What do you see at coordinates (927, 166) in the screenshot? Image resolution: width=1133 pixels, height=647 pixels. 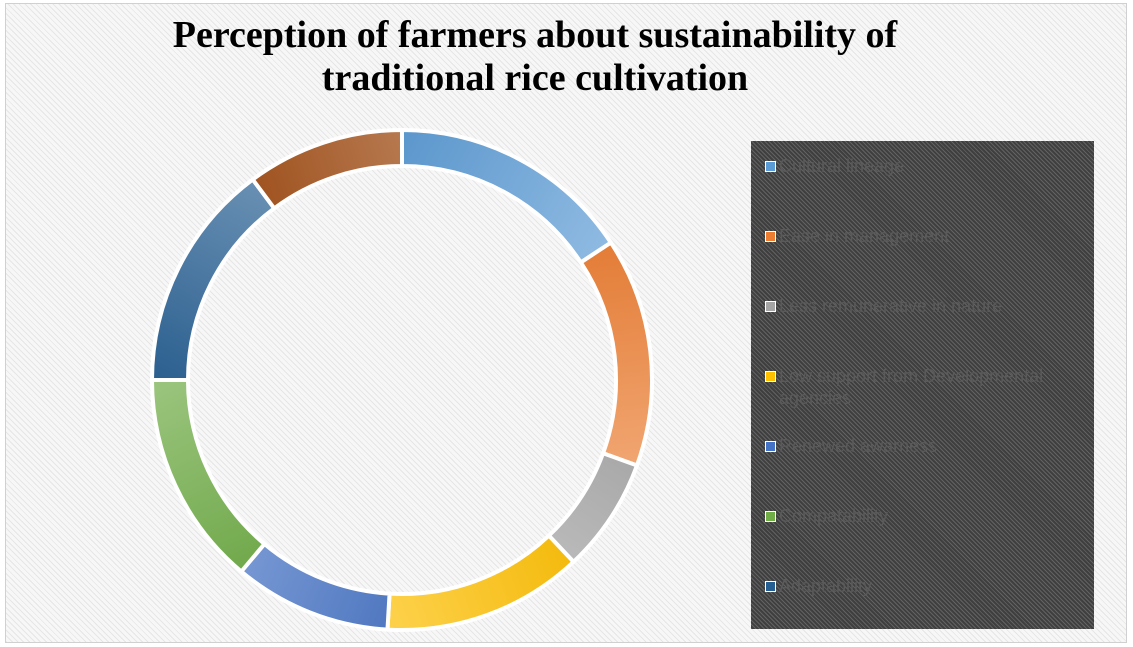 I see `legend-item-cultural-lineage: Cultural lineage` at bounding box center [927, 166].